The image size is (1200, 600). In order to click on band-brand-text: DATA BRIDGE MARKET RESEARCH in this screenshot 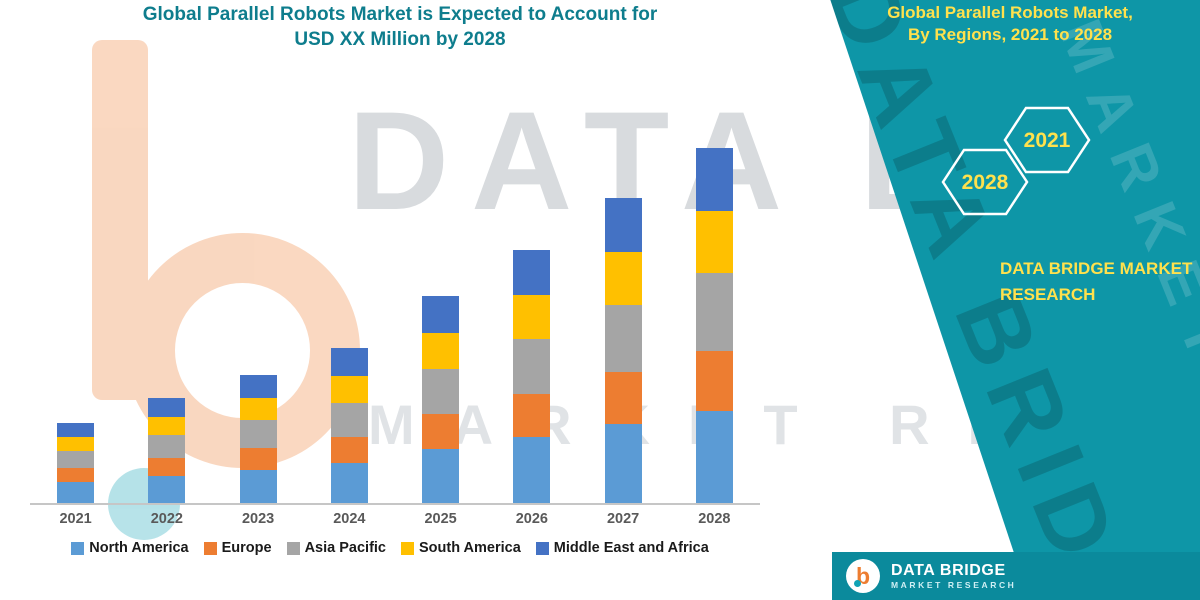, I will do `click(1096, 282)`.